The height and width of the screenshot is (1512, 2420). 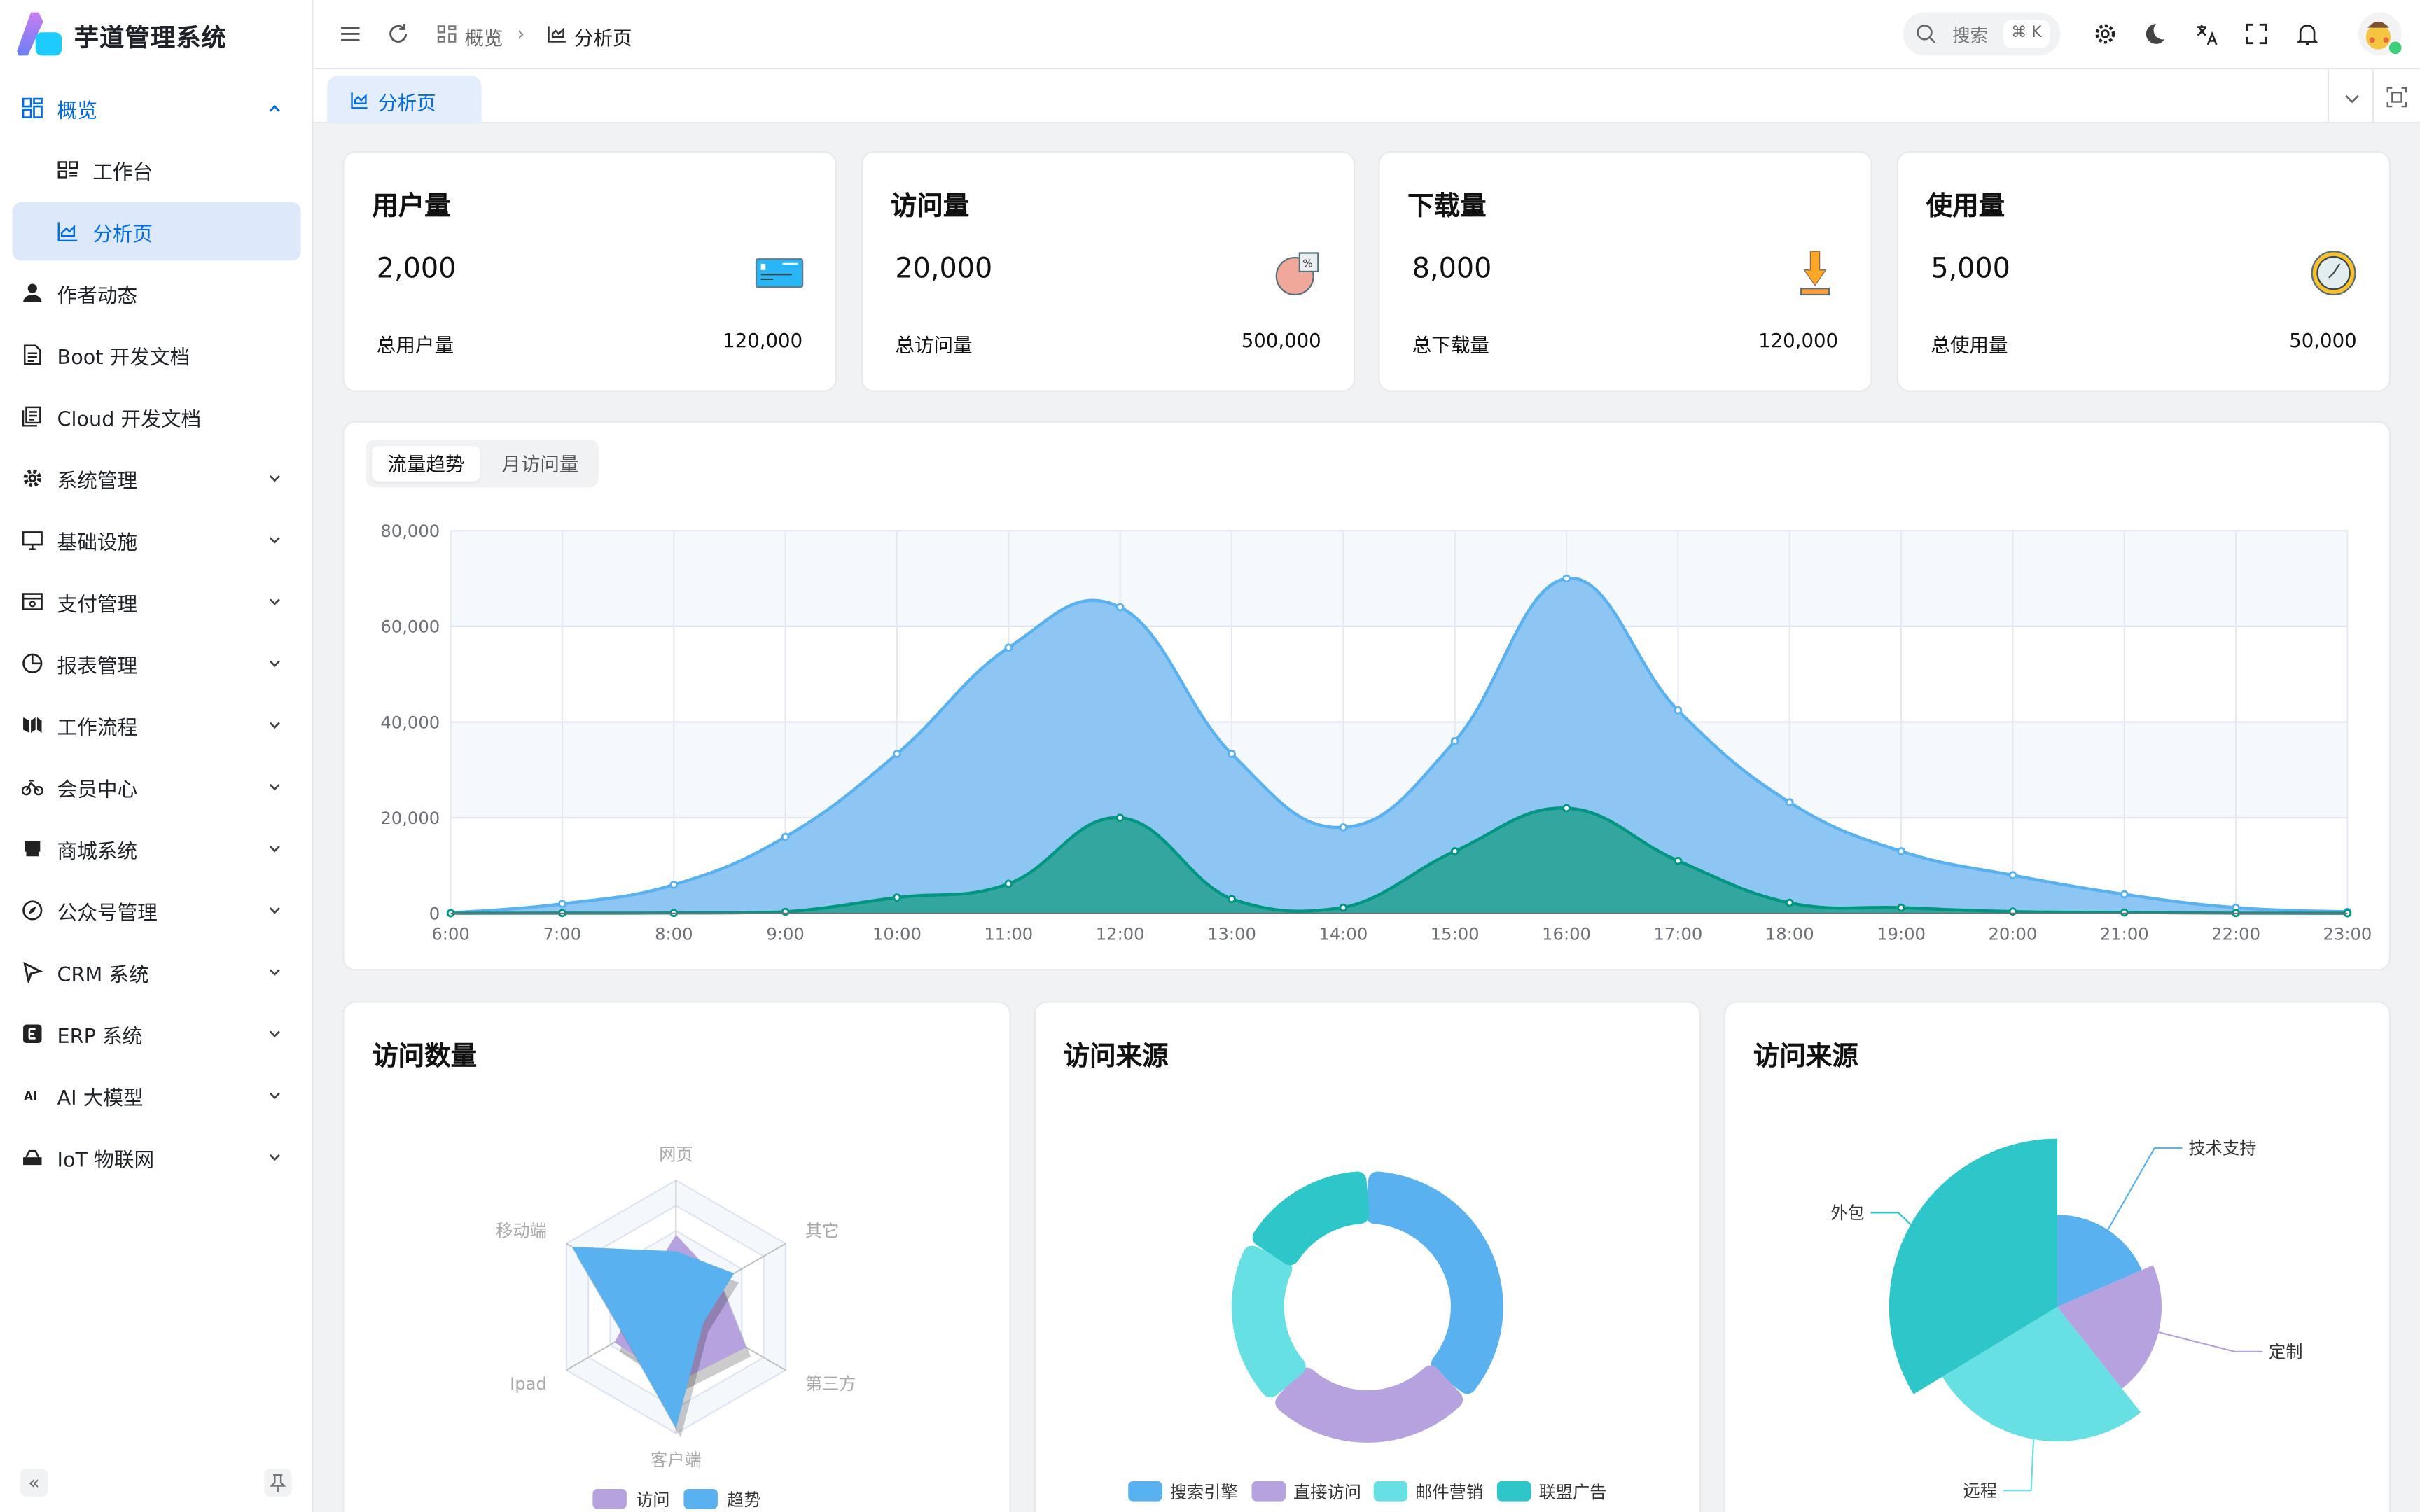 I want to click on rose-slice-label: 外包, so click(x=1847, y=1213).